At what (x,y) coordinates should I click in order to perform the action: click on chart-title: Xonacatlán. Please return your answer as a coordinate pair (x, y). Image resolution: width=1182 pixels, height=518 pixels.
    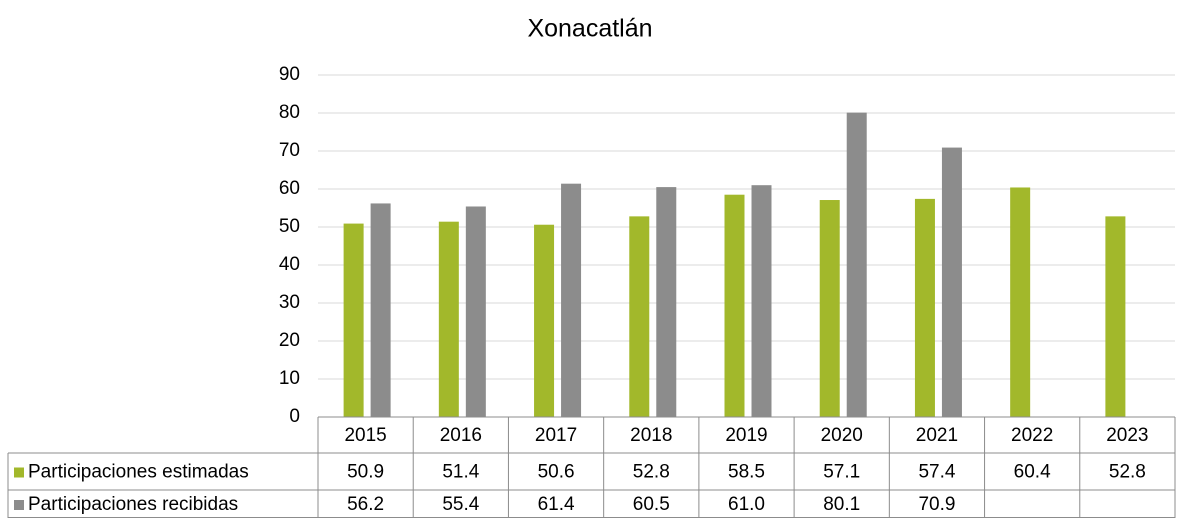
    Looking at the image, I should click on (589, 29).